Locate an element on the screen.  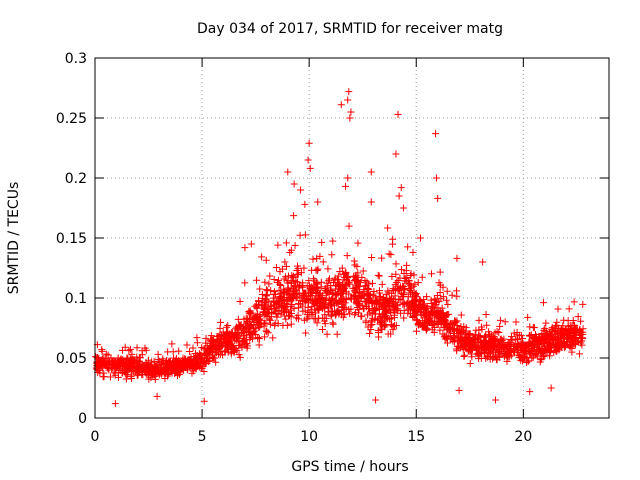
y-tick-label: 0.15 is located at coordinates (71, 239).